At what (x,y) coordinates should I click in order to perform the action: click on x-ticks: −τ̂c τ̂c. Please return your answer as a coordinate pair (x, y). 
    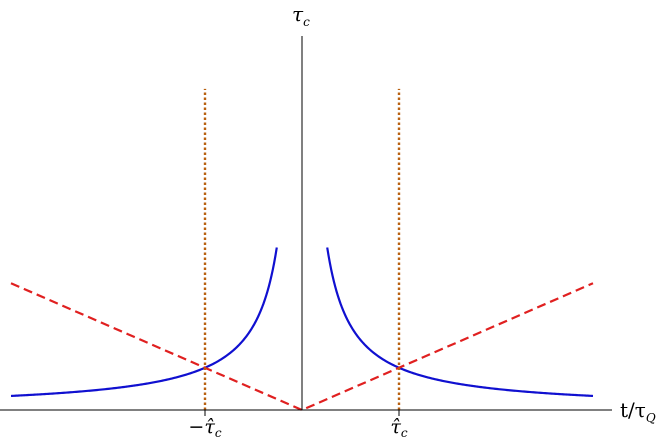
    Looking at the image, I should click on (298, 425).